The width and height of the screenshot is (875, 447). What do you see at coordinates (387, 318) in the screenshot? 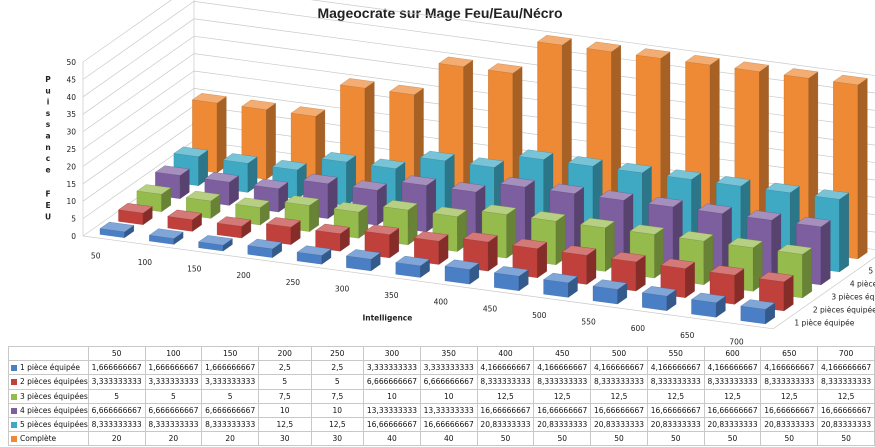
I see `x-axis-title: Intelligence` at bounding box center [387, 318].